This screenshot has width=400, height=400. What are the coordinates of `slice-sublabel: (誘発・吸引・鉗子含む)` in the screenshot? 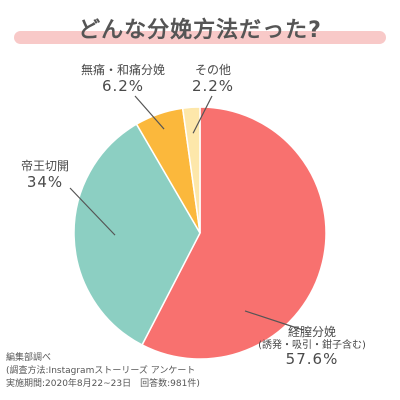 It's located at (312, 345).